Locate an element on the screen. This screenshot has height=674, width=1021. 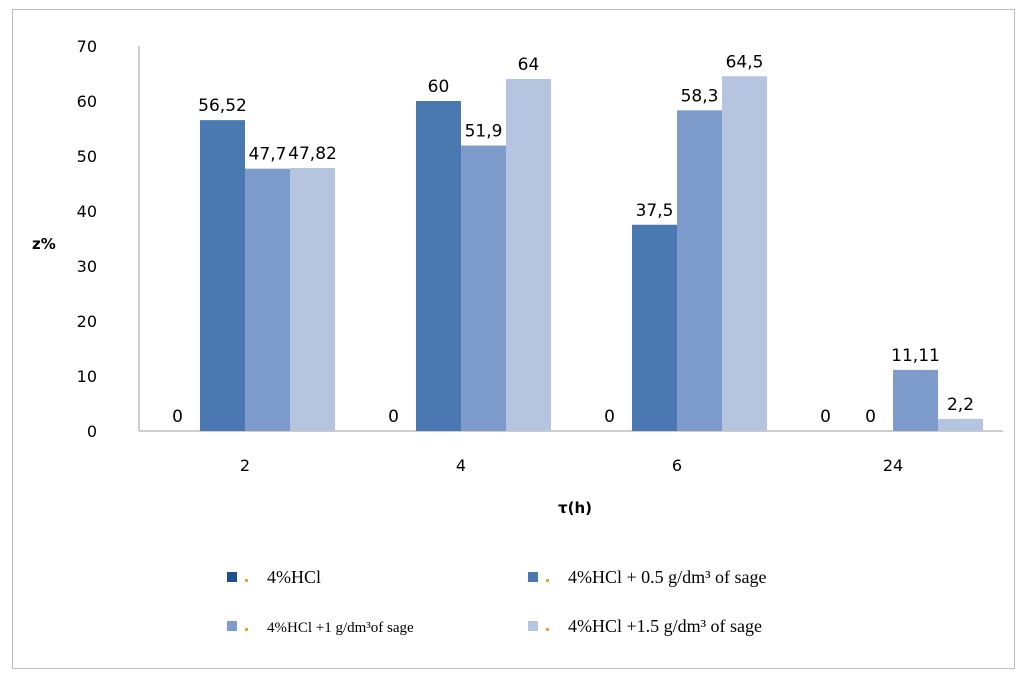
data-label-24-series-3: 11,11 is located at coordinates (915, 356).